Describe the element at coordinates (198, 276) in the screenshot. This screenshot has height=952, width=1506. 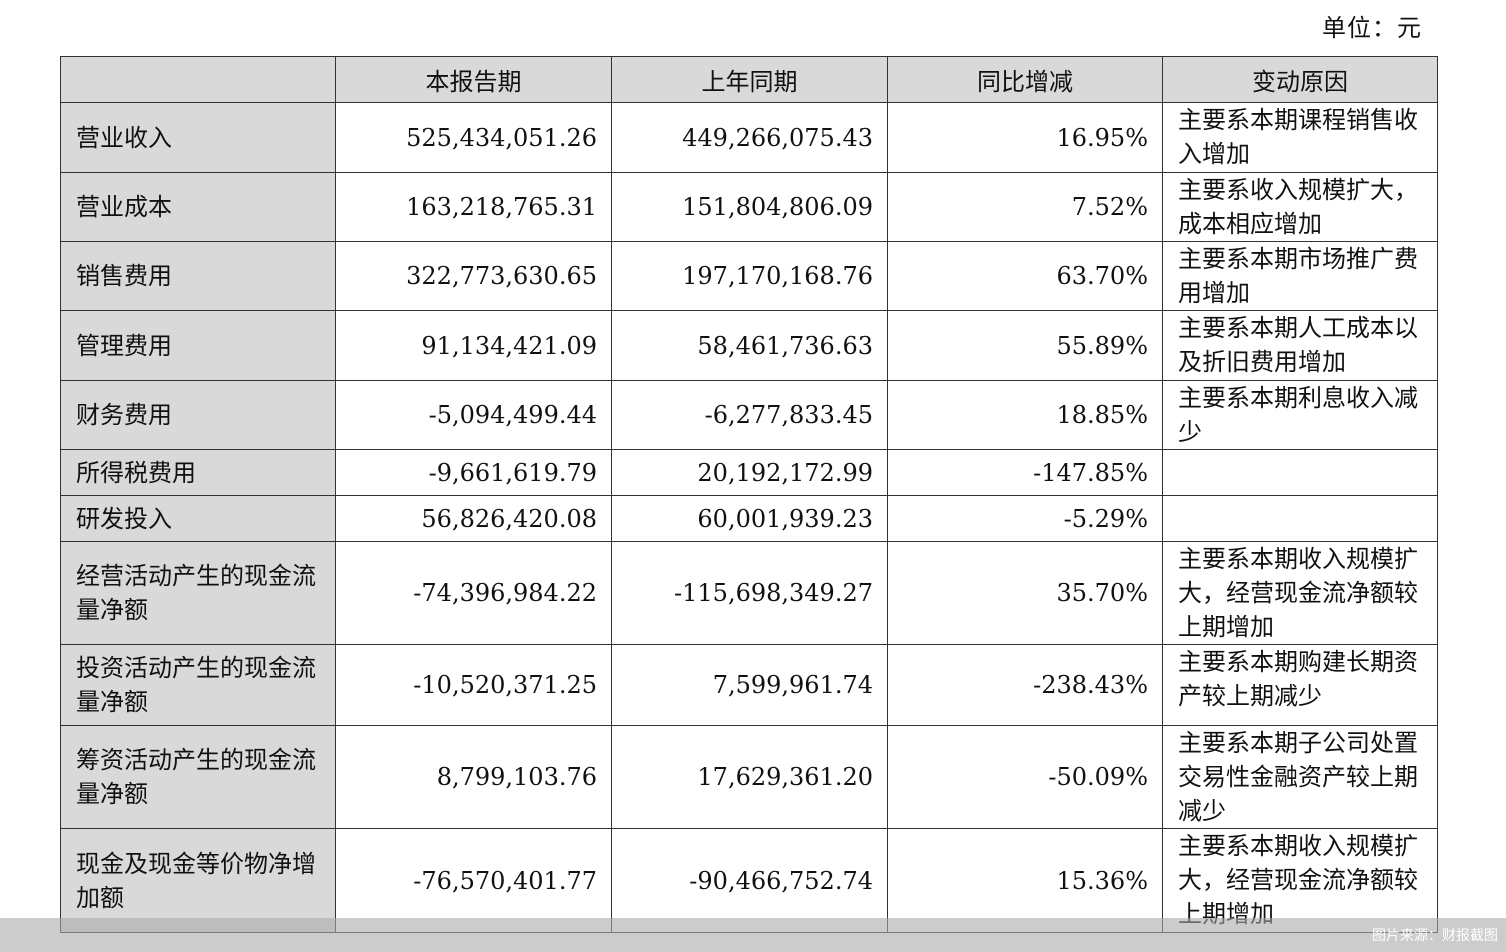
I see `row-item-name: 销售费用` at that location.